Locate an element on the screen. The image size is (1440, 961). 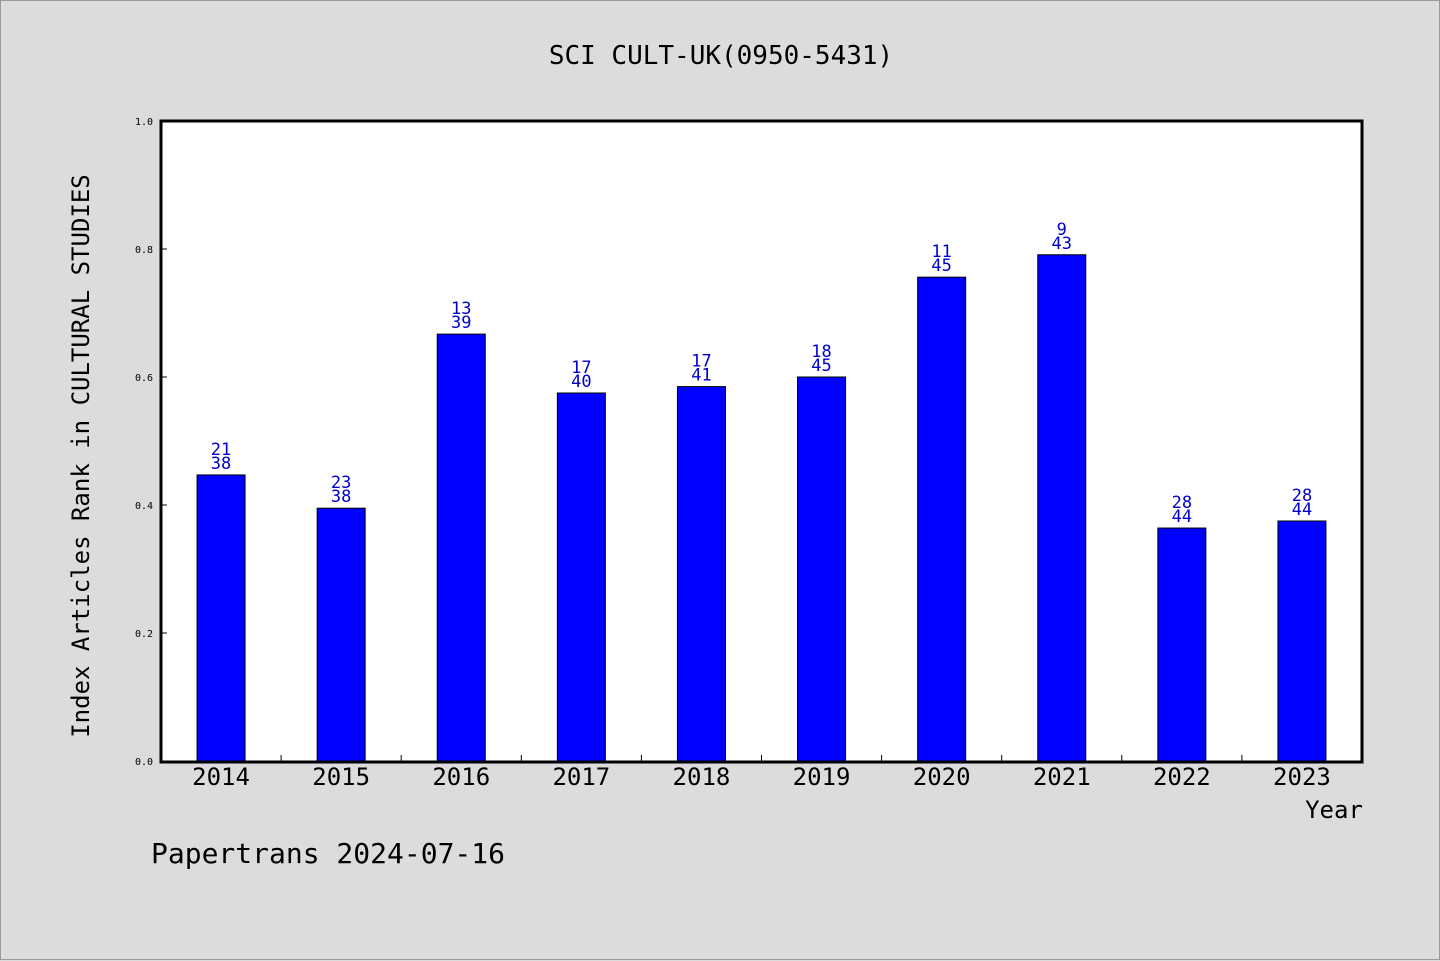
bar-label-bottom: 39 is located at coordinates (461, 323).